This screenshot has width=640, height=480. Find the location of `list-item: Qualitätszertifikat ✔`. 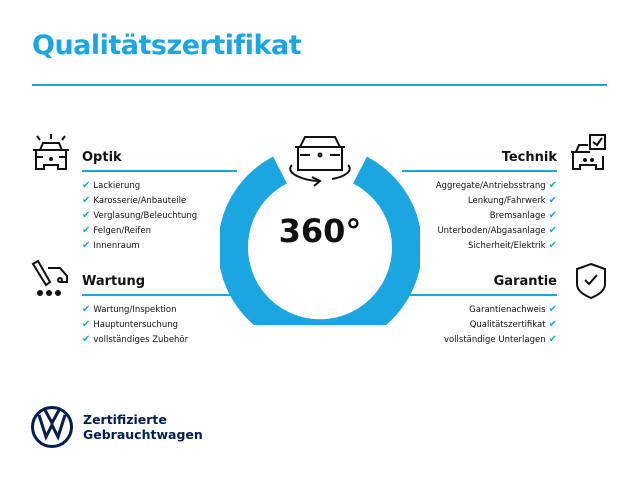

list-item: Qualitätszertifikat ✔ is located at coordinates (513, 324).